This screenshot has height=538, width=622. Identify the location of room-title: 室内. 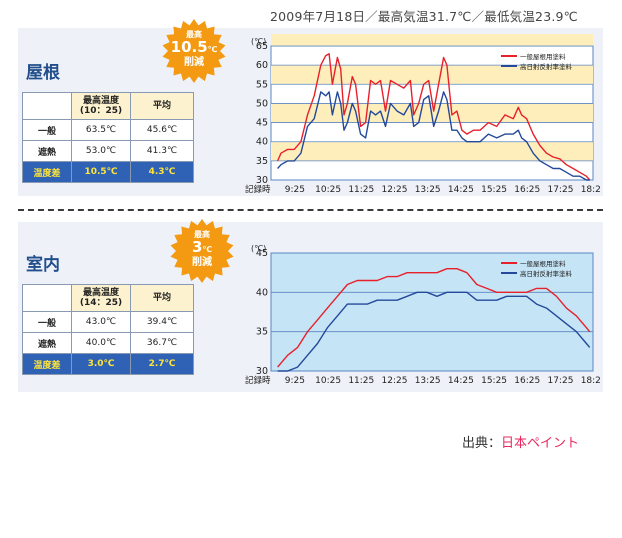
(43, 265).